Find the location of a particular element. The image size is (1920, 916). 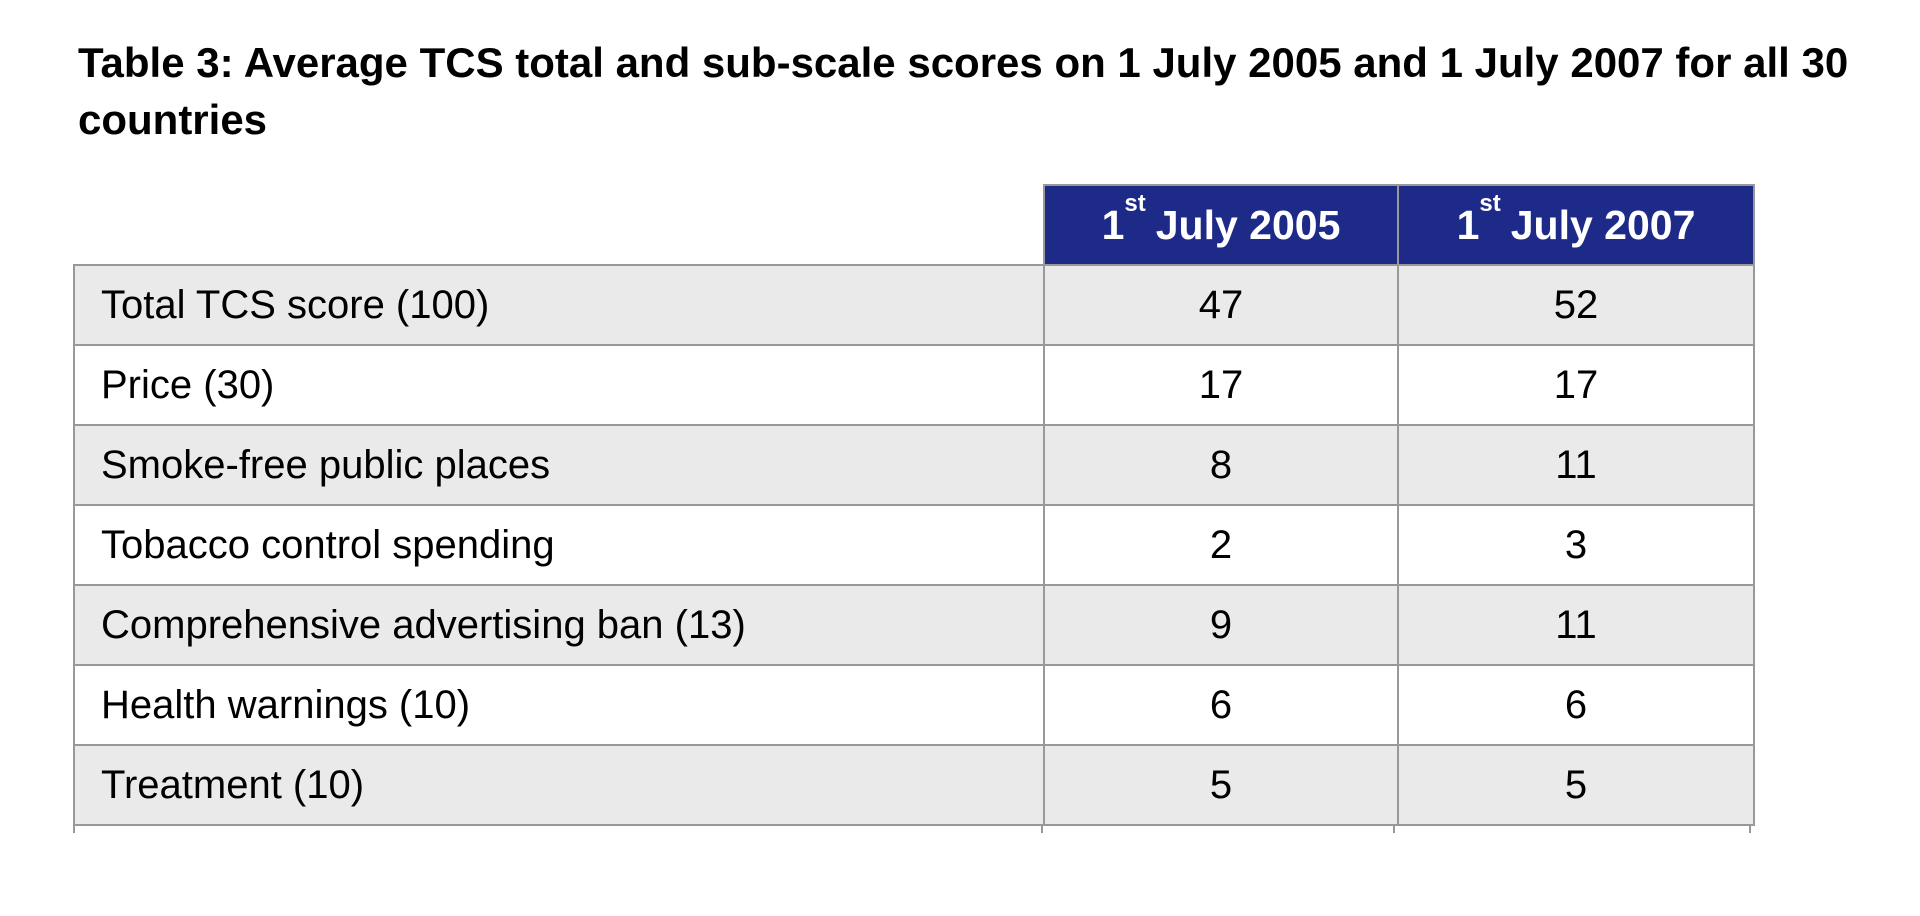

table-row-health-warnings: Health warnings (10) 6 6 is located at coordinates (914, 705).